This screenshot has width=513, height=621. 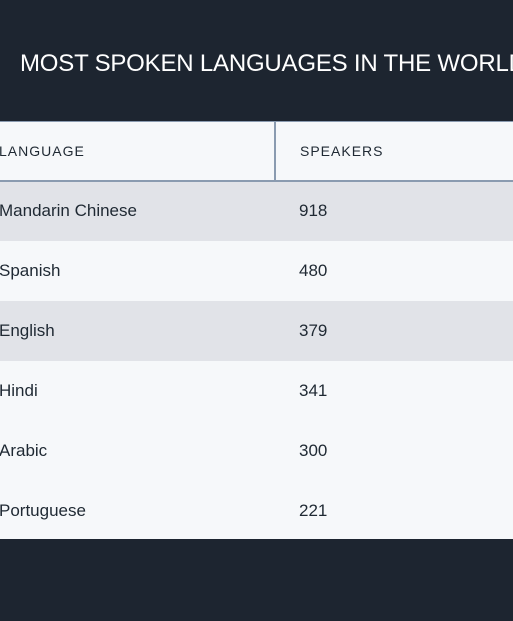 I want to click on cell-speakers: 341, so click(x=394, y=390).